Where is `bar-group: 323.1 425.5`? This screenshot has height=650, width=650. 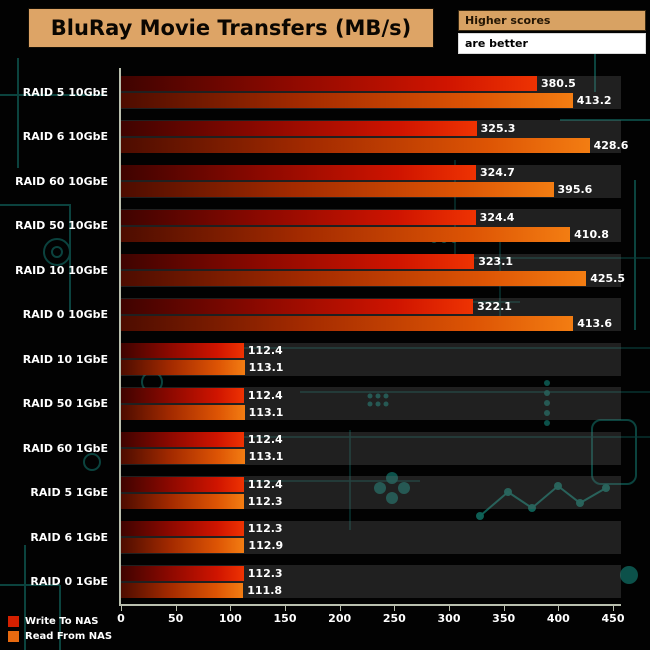 bar-group: 323.1 425.5 is located at coordinates (373, 270).